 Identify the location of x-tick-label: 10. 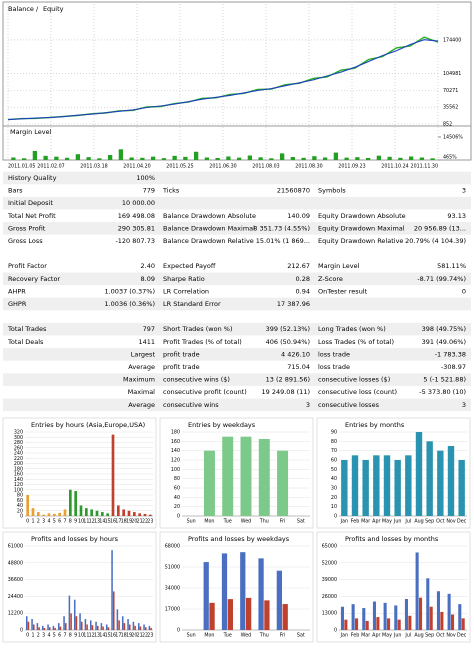
(81, 522).